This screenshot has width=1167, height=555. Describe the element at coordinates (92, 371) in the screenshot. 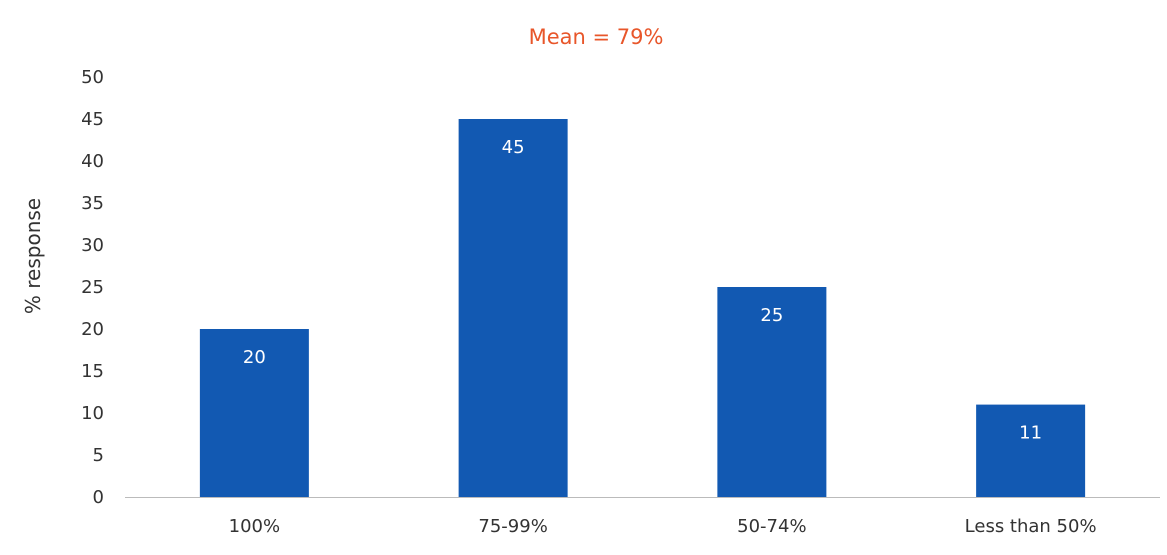

I see `y-tick-label: 15` at that location.